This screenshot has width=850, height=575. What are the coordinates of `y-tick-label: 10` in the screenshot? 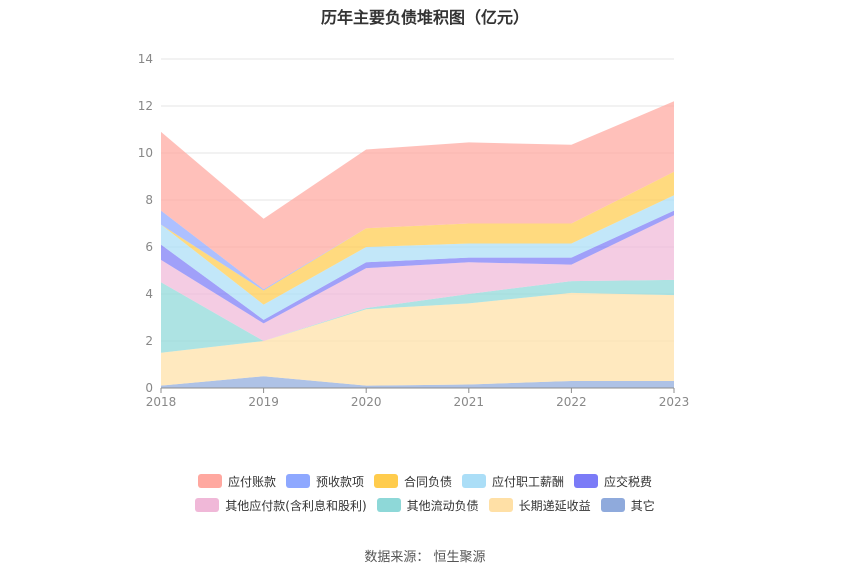 It's located at (145, 153).